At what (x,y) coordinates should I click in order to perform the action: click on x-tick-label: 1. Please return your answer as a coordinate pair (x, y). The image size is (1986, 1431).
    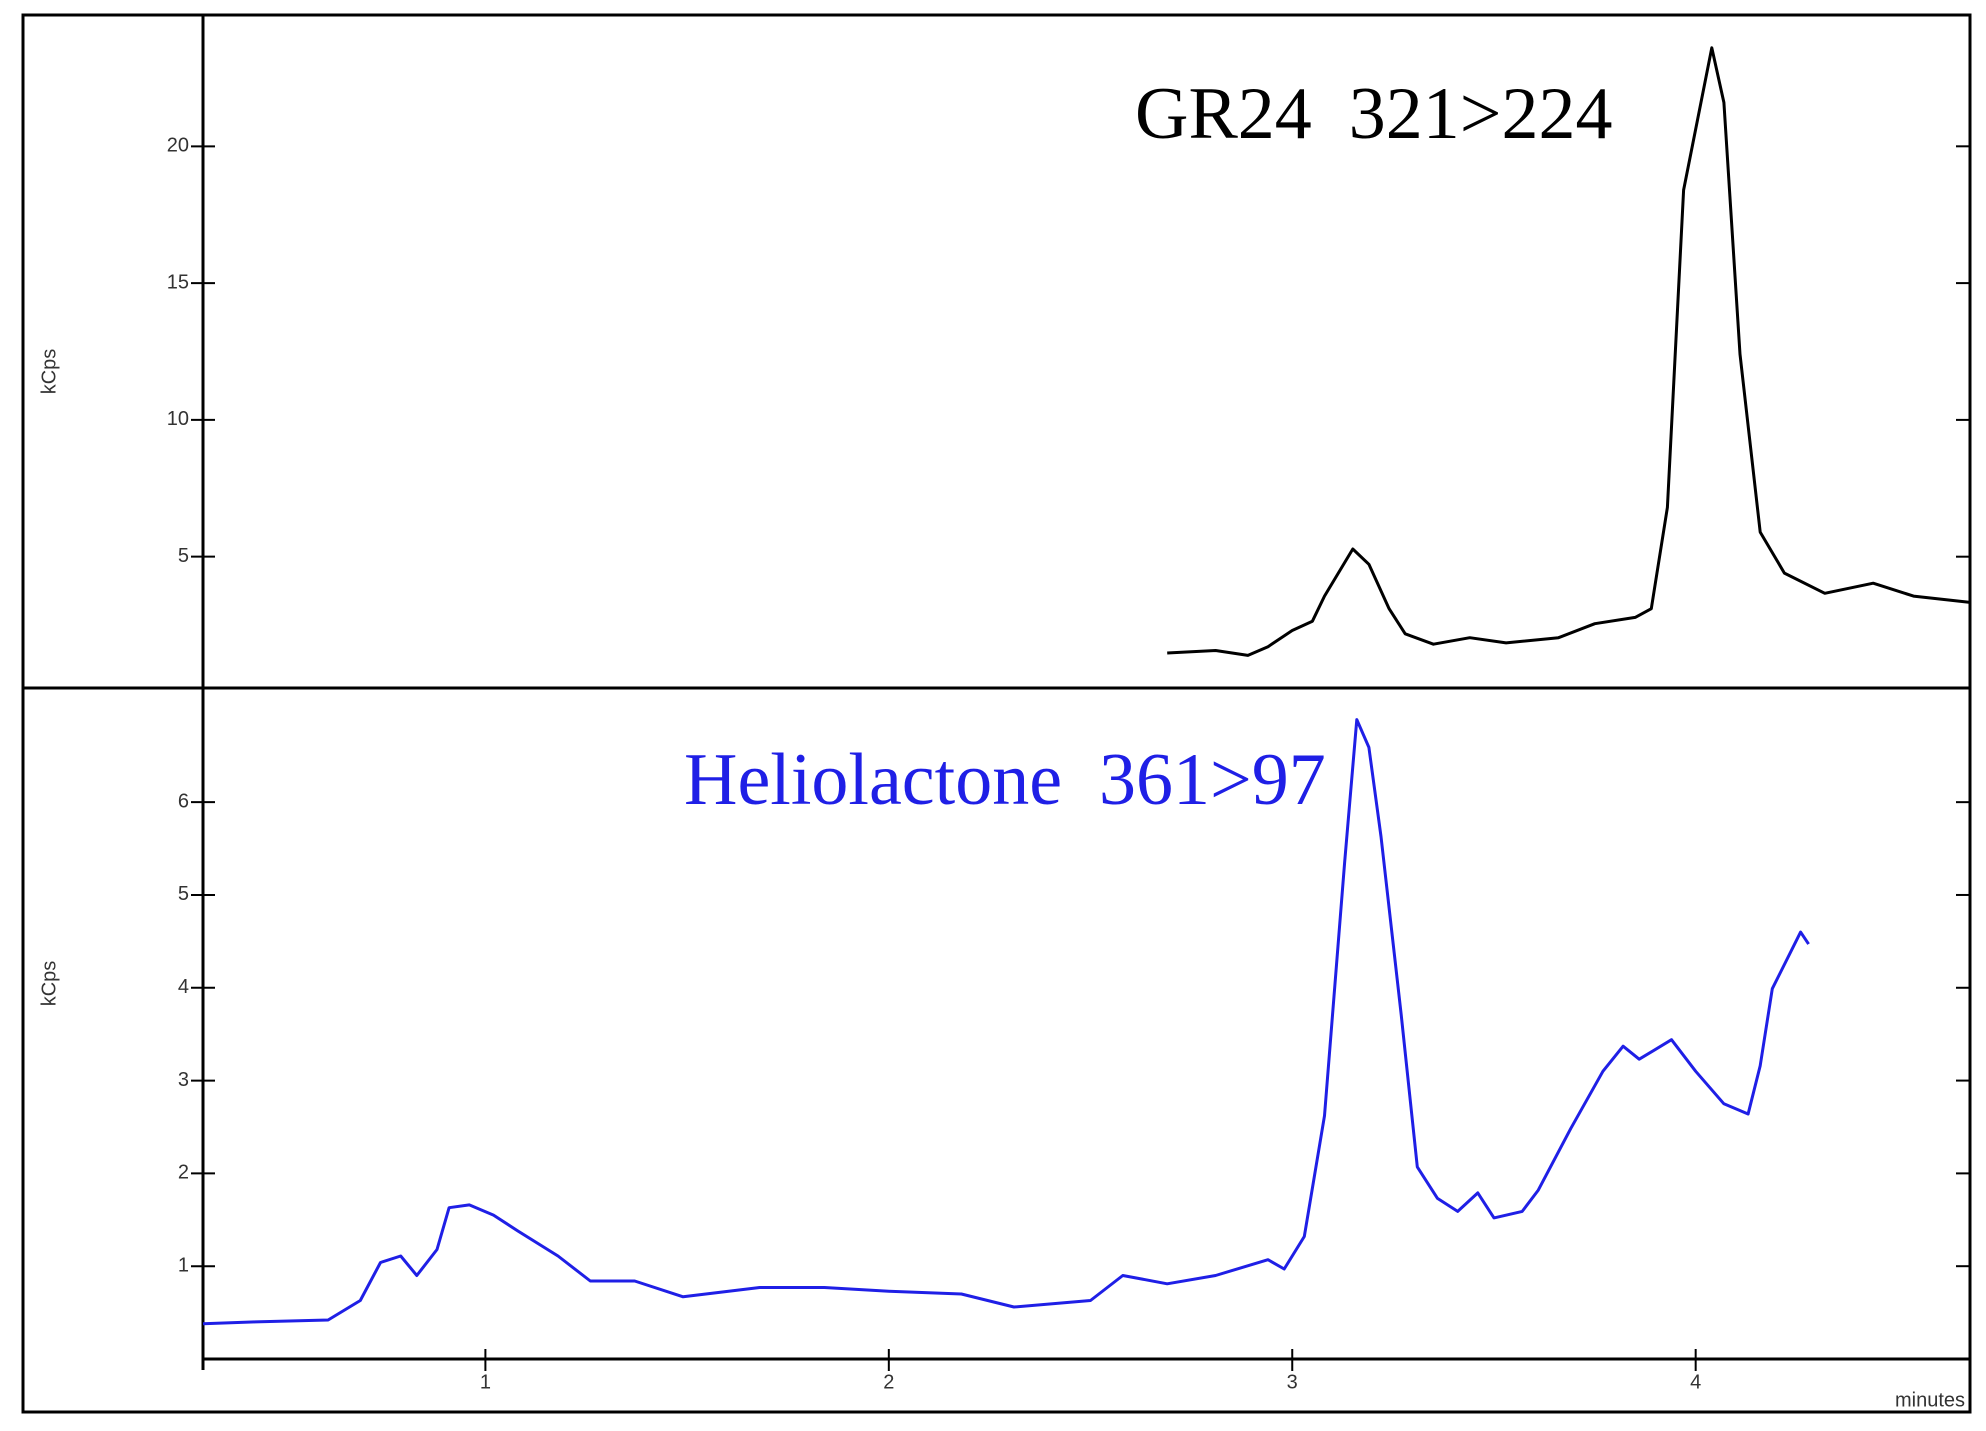
    Looking at the image, I should click on (485, 1382).